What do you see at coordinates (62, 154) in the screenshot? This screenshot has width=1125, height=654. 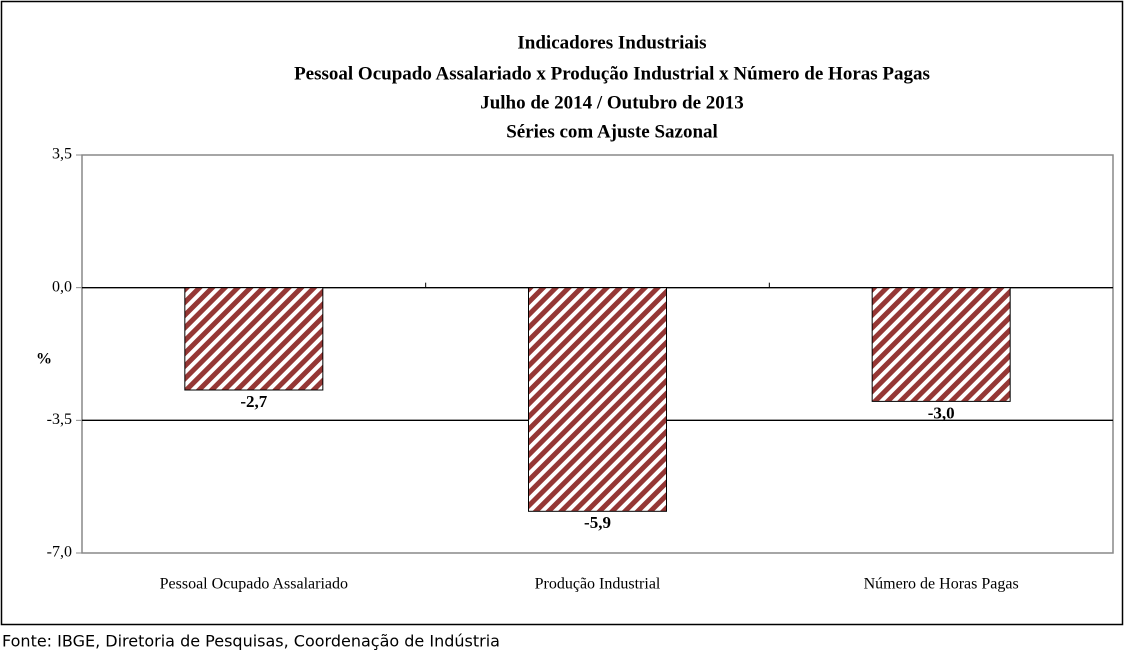 I see `y-tick-label: 3,5` at bounding box center [62, 154].